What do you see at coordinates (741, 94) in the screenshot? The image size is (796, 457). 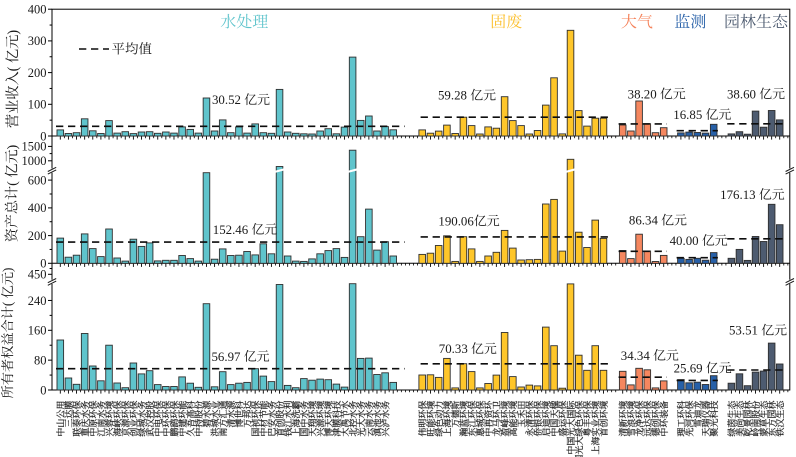 I see `svg-text: 38.60` at bounding box center [741, 94].